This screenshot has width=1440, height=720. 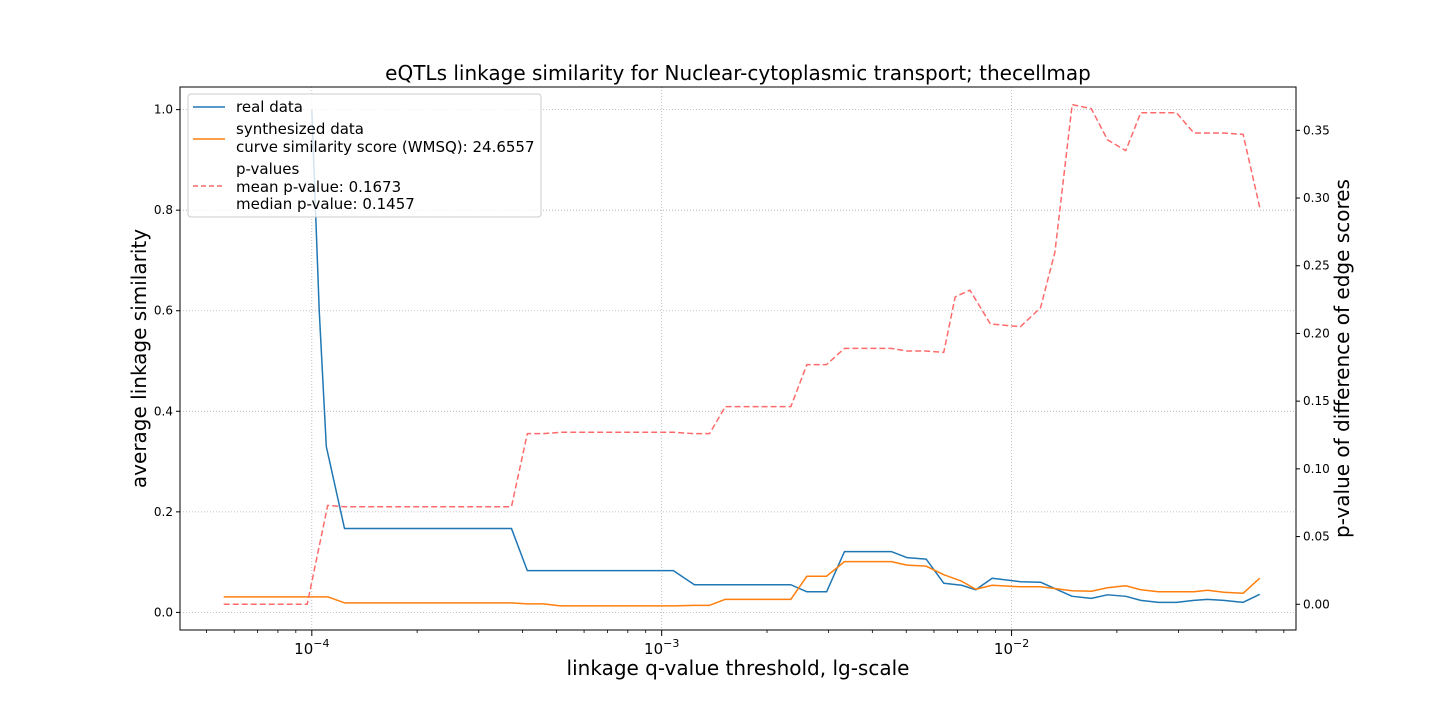 I want to click on y-right-tick-label: 0.20, so click(x=1316, y=333).